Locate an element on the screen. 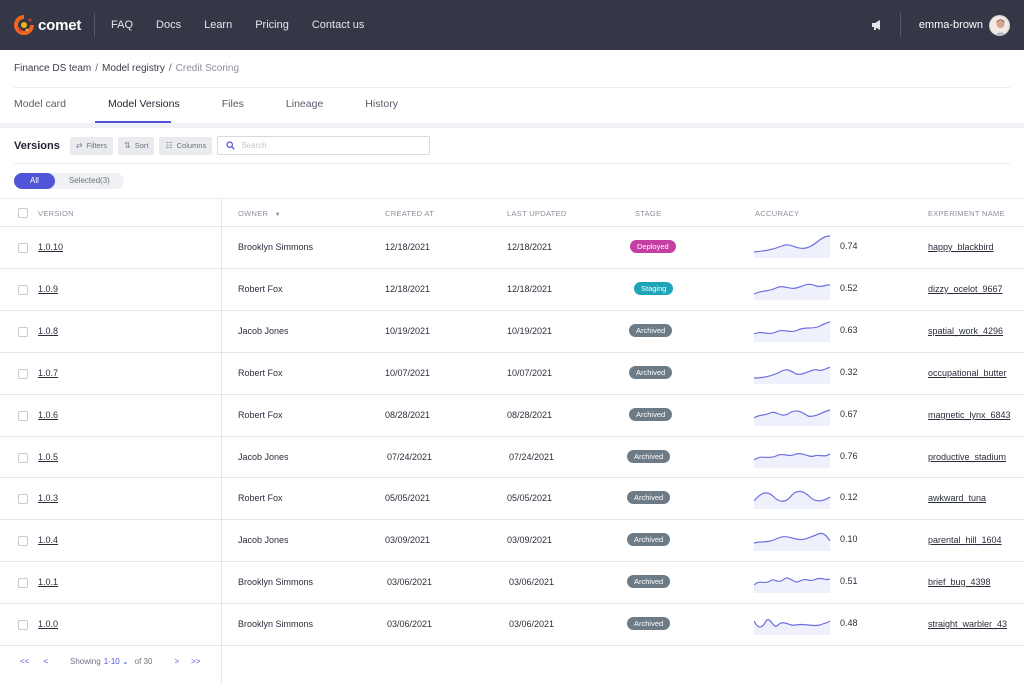 This screenshot has height=683, width=1024. experiment-link: occupational_butter is located at coordinates (967, 373).